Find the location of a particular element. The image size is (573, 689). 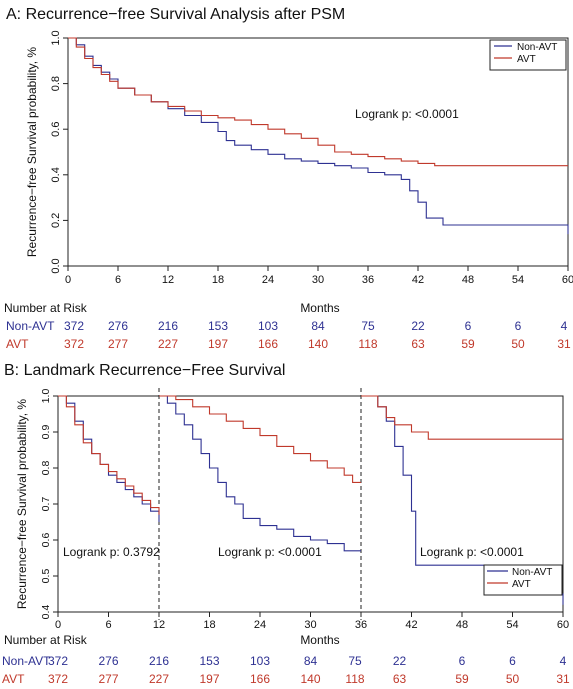

panel-b-y-tick-label: 0.5 is located at coordinates (46, 576).